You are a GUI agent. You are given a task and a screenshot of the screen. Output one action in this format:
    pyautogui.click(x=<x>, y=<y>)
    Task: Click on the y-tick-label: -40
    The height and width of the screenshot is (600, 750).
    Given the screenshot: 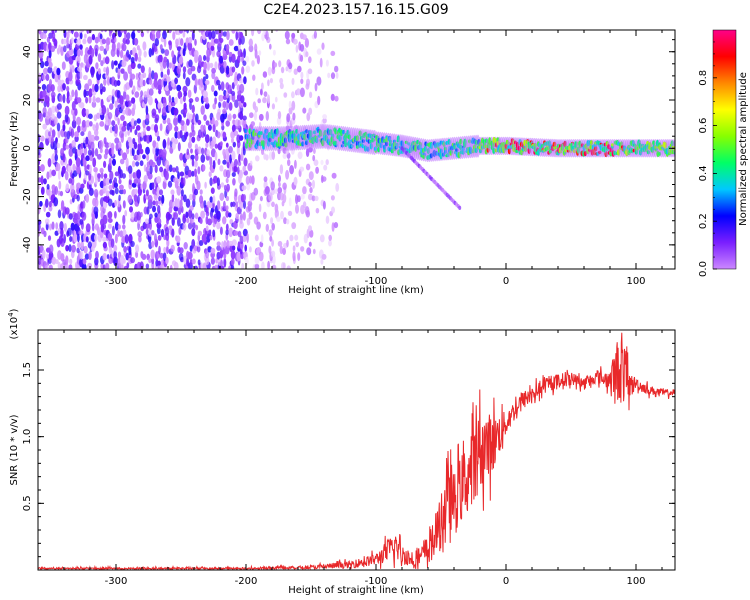 What is the action you would take?
    pyautogui.click(x=27, y=245)
    